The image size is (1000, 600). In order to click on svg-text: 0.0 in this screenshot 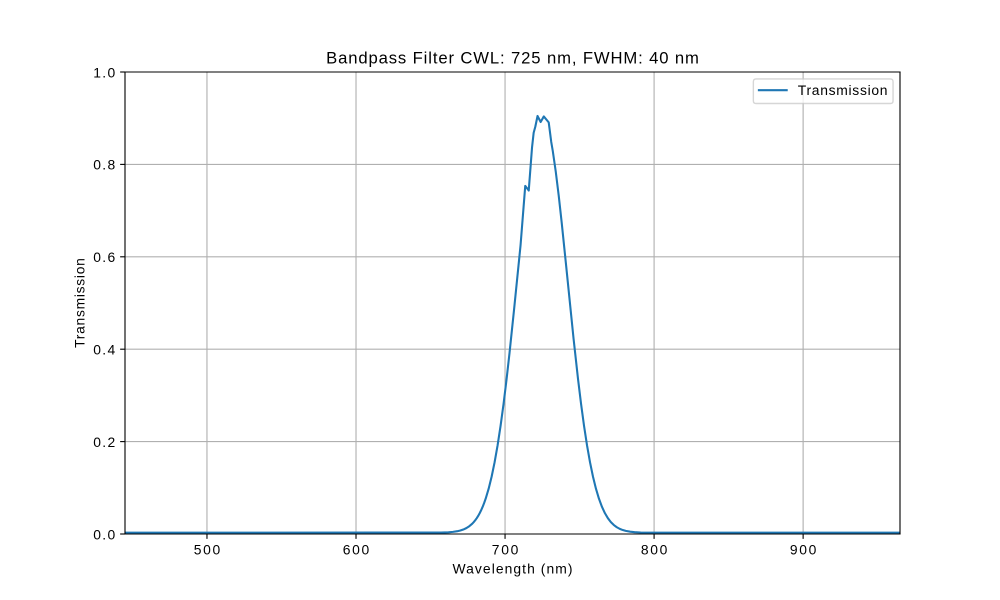, I will do `click(104, 534)`.